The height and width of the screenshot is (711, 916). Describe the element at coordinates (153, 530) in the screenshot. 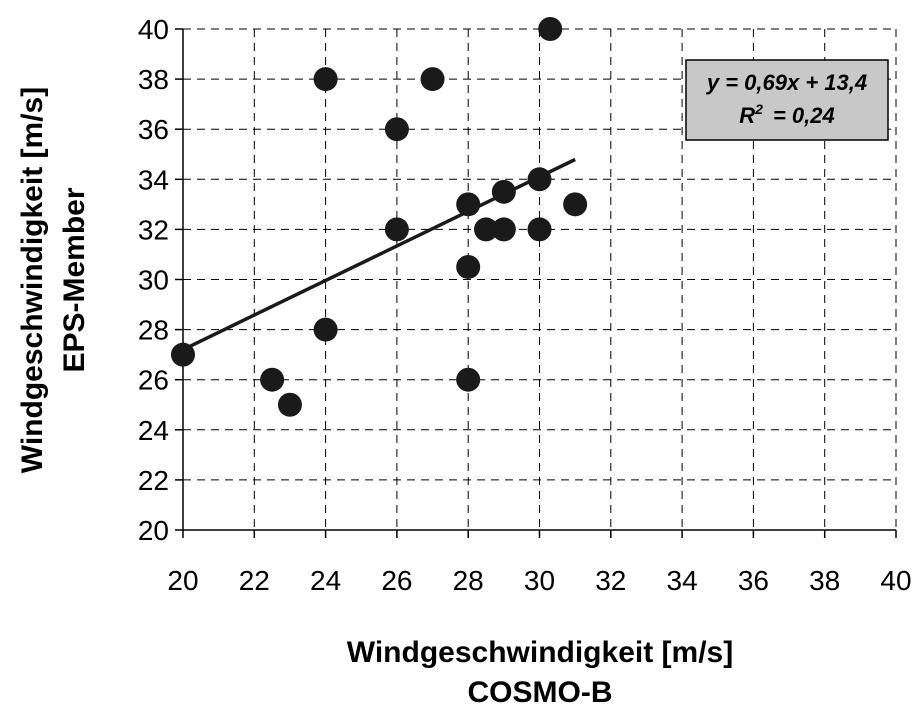

I see `y-tick-label: 20` at that location.